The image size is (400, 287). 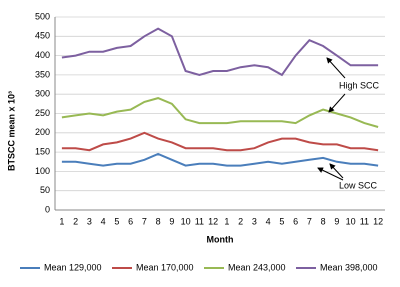 What do you see at coordinates (220, 239) in the screenshot?
I see `x-axis-title: Month` at bounding box center [220, 239].